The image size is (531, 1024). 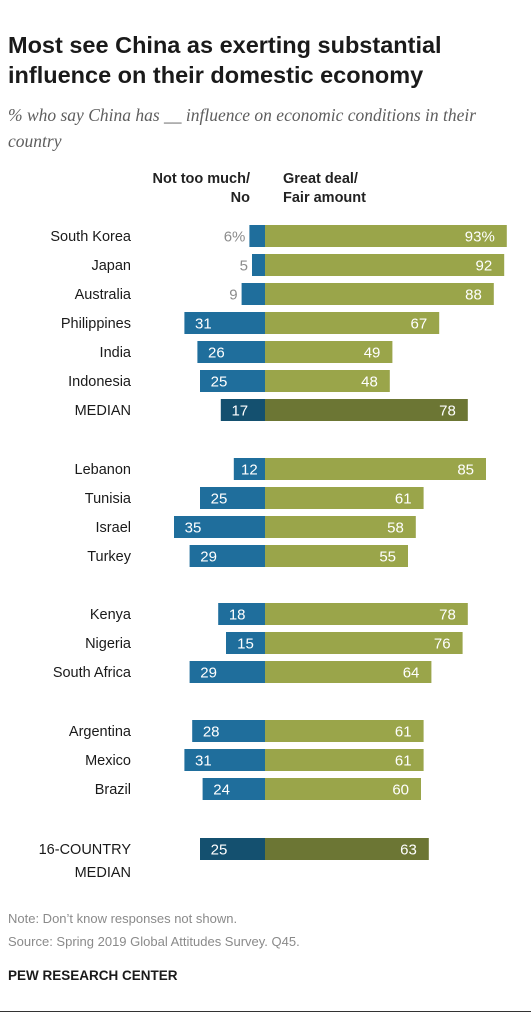 I want to click on value-label-positive: 48, so click(x=369, y=382).